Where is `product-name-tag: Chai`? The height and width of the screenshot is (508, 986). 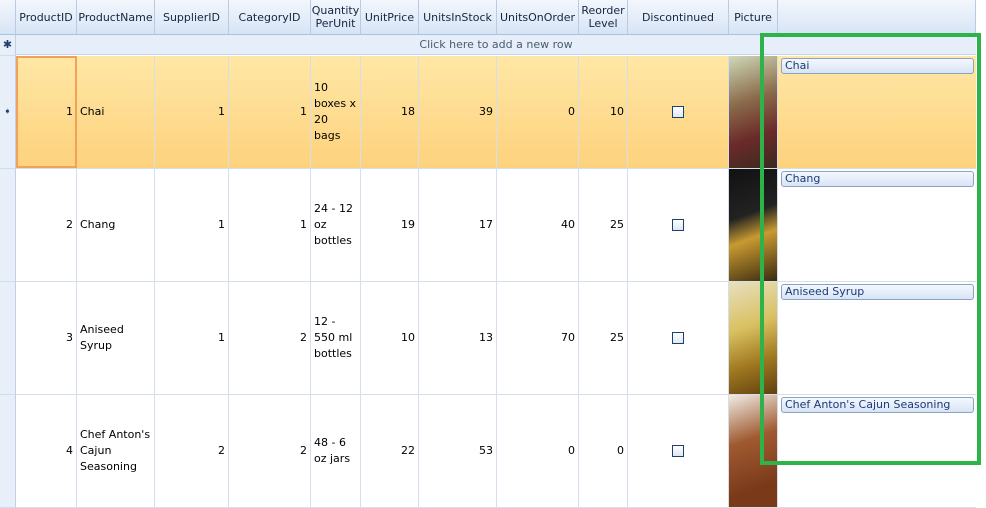
product-name-tag: Chai is located at coordinates (877, 66).